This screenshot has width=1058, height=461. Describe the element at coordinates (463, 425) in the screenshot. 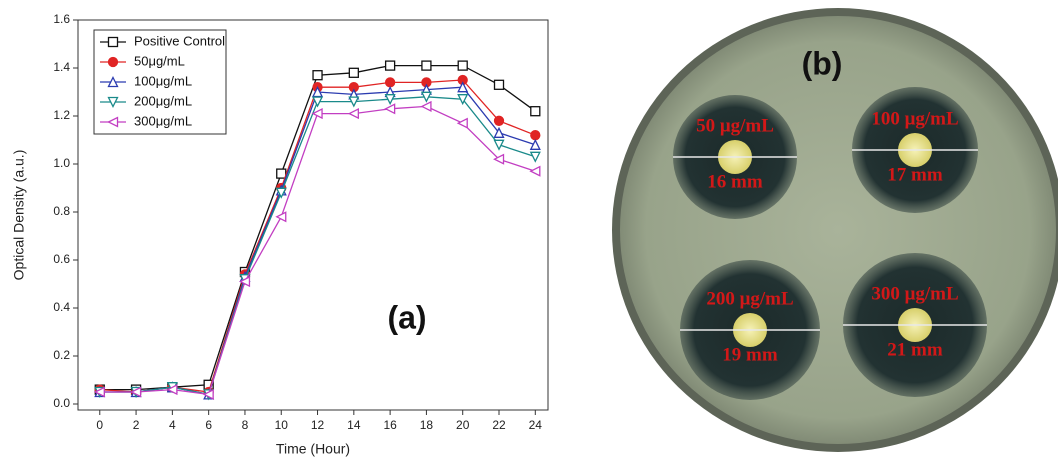

I see `x-tick-label: 20` at that location.